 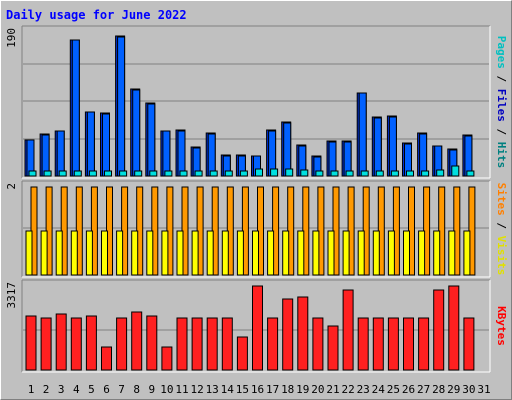 I want to click on panel-visits-legend-part-2: Visits, so click(x=501, y=256).